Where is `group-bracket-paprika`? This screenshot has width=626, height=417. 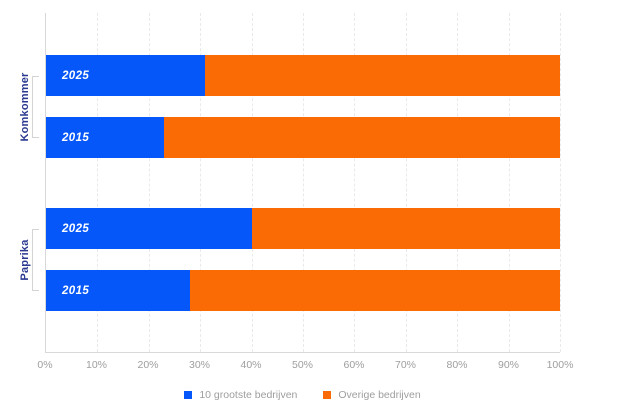
group-bracket-paprika is located at coordinates (35, 259).